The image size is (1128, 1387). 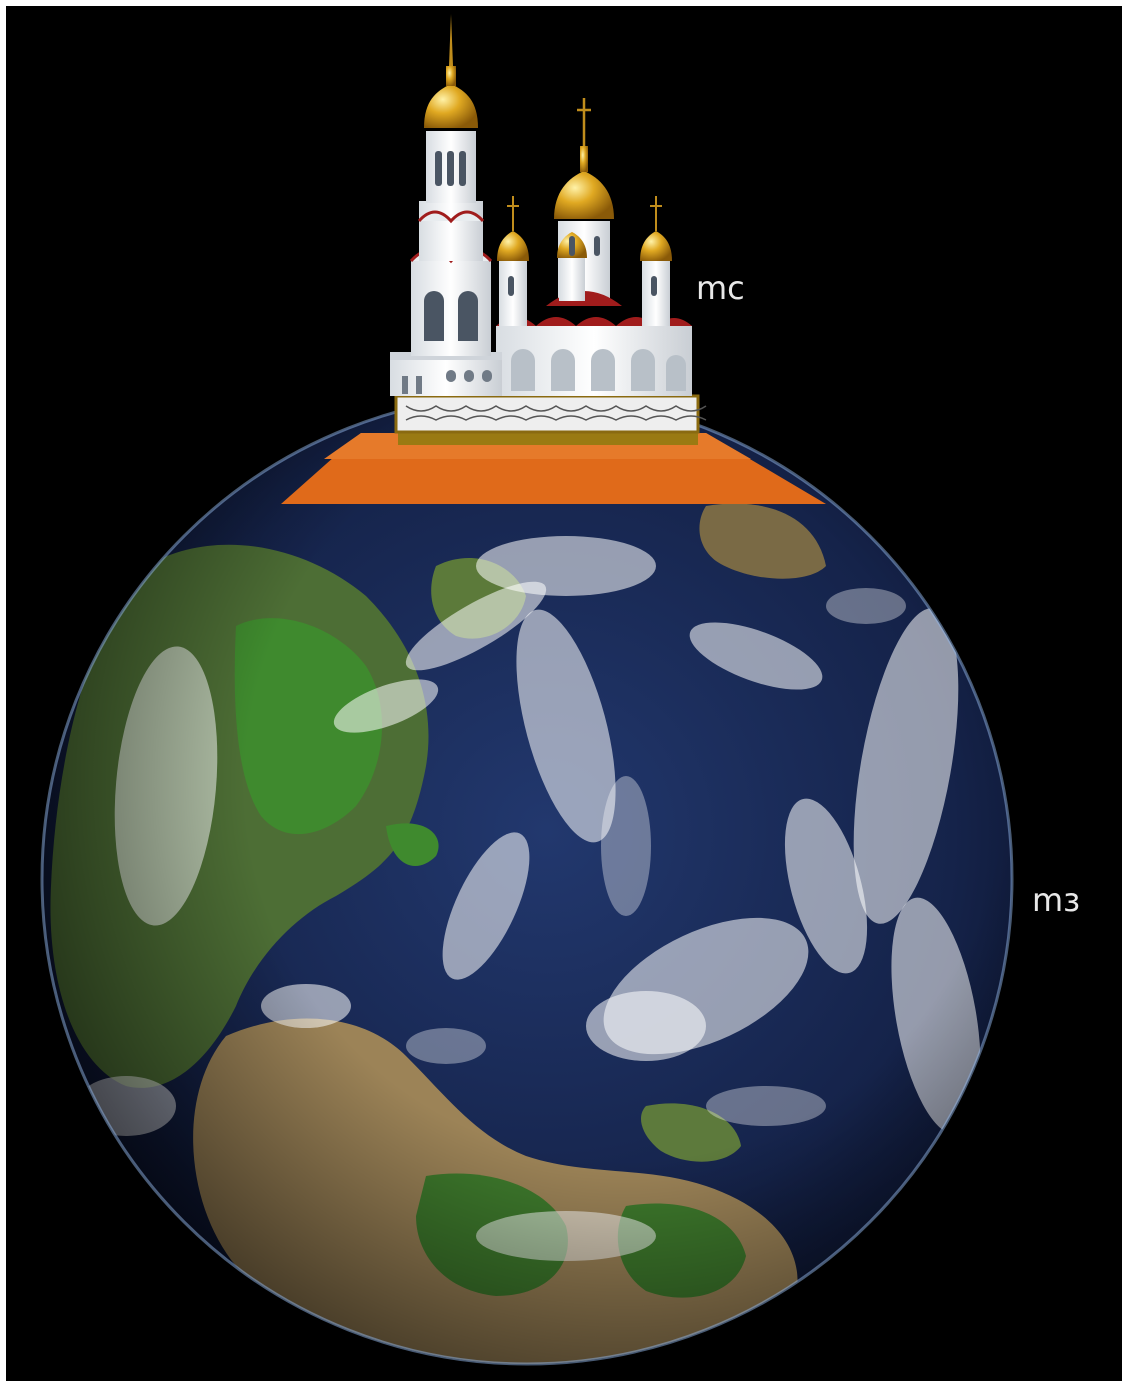 I want to click on earth-mass-label: mз, so click(x=1056, y=900).